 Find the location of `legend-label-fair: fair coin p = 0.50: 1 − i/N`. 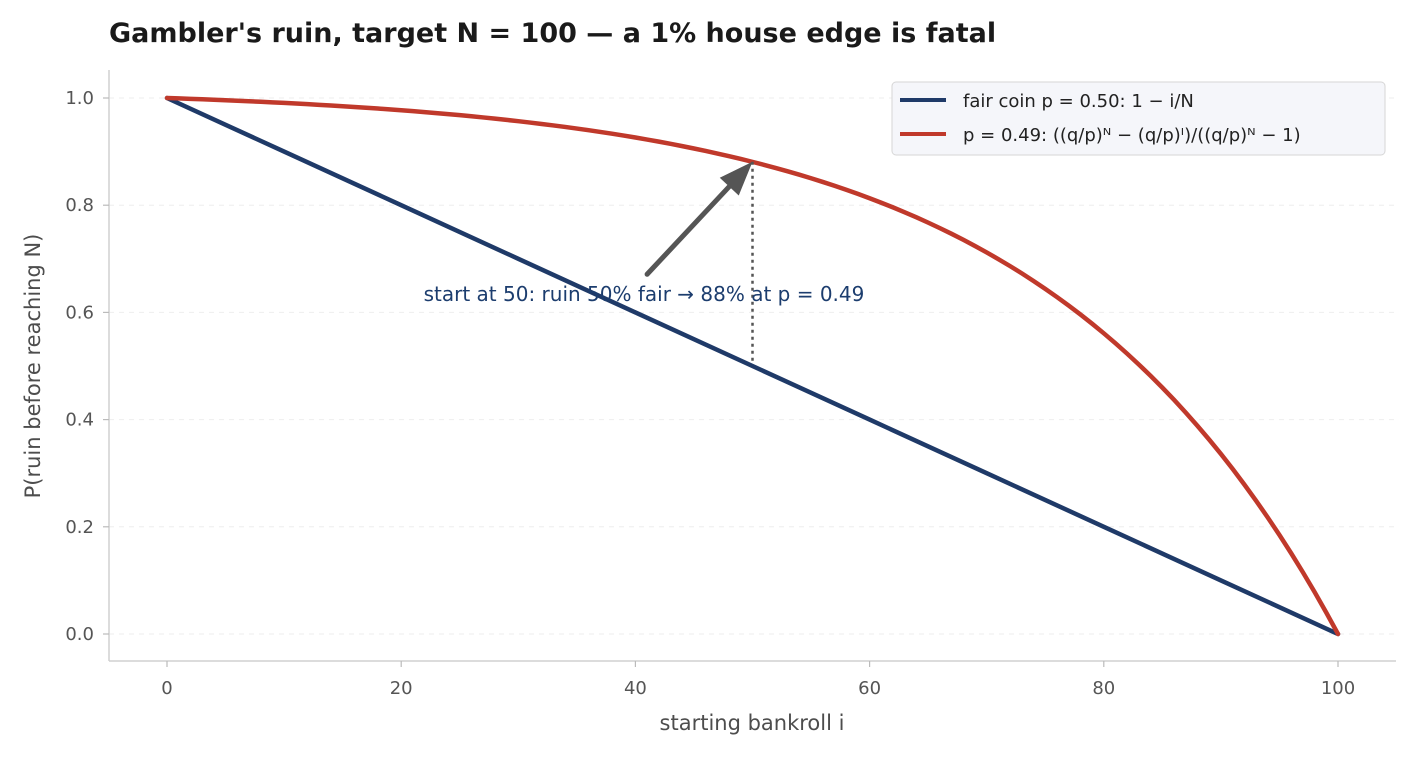

legend-label-fair: fair coin p = 0.50: 1 − i/N is located at coordinates (1078, 101).